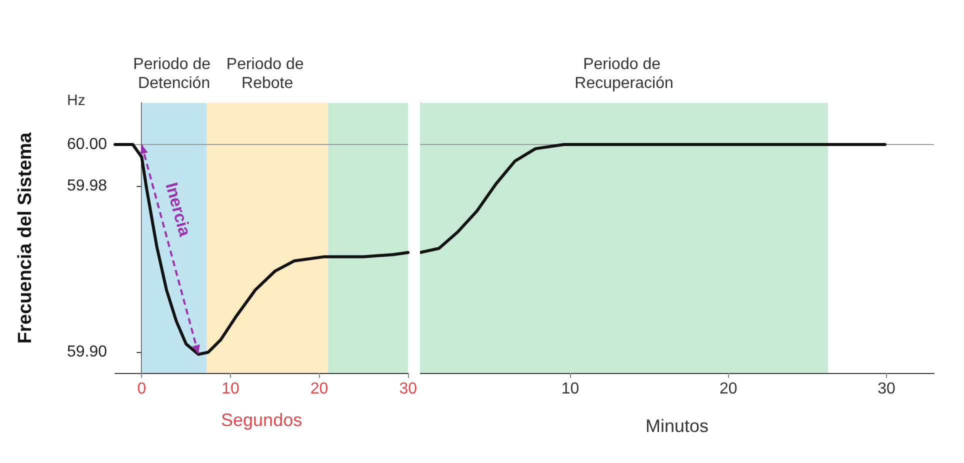 The image size is (964, 463). Describe the element at coordinates (178, 209) in the screenshot. I see `annotation: Inercia` at that location.